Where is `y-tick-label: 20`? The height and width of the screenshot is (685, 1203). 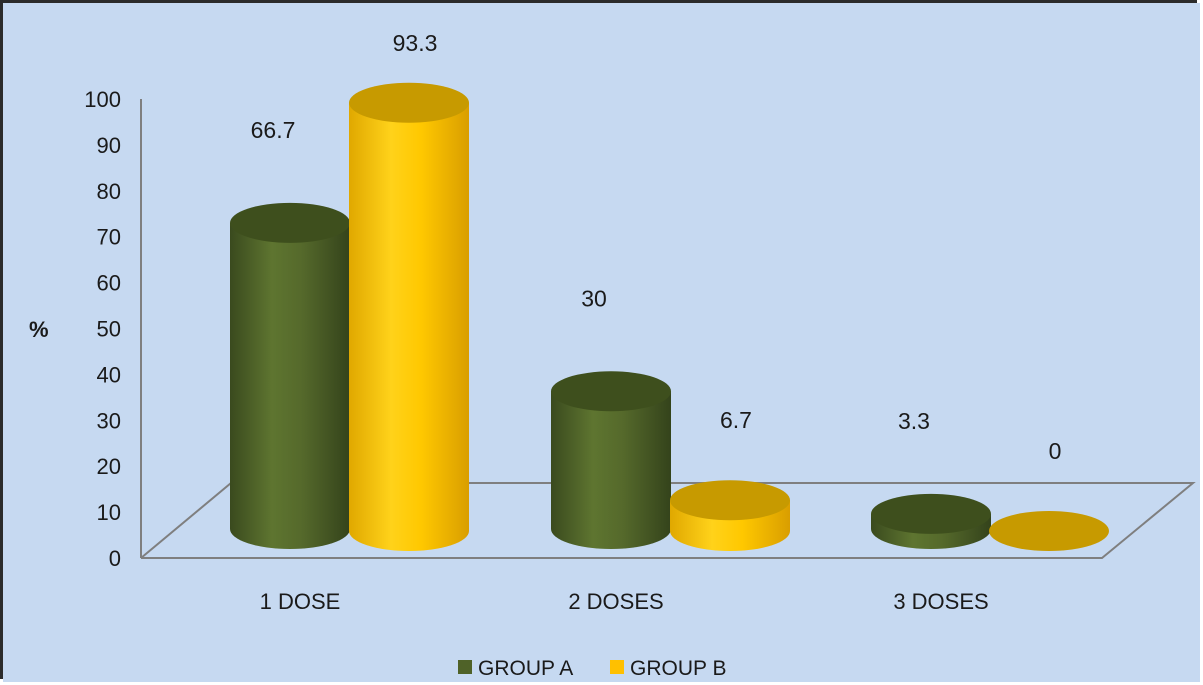 y-tick-label: 20 is located at coordinates (109, 466).